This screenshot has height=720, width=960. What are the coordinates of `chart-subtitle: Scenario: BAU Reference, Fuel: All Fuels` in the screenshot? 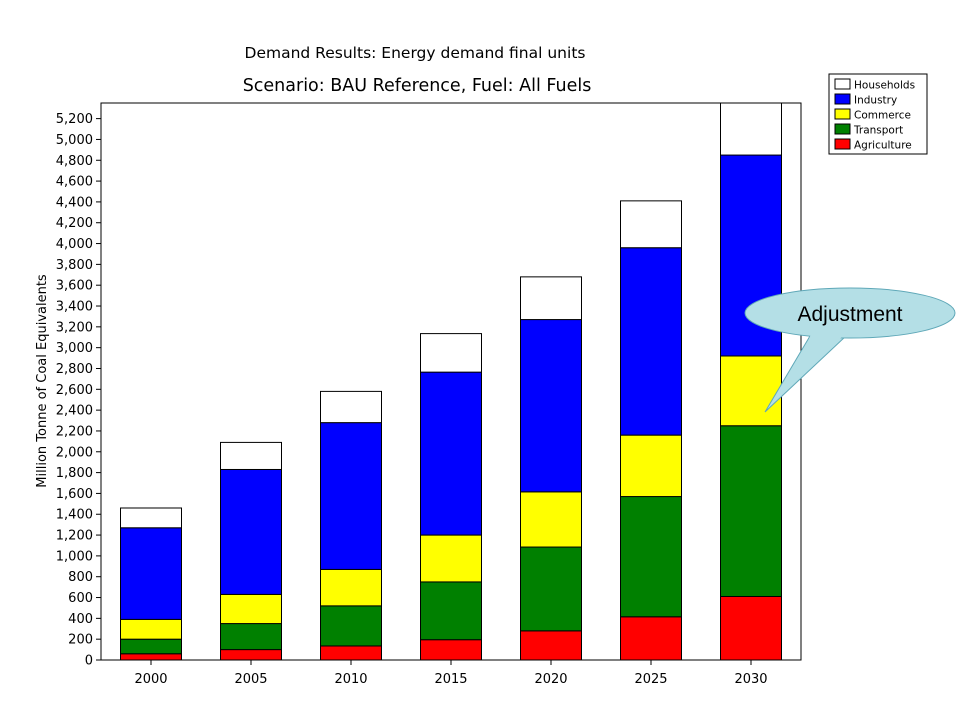 It's located at (417, 86).